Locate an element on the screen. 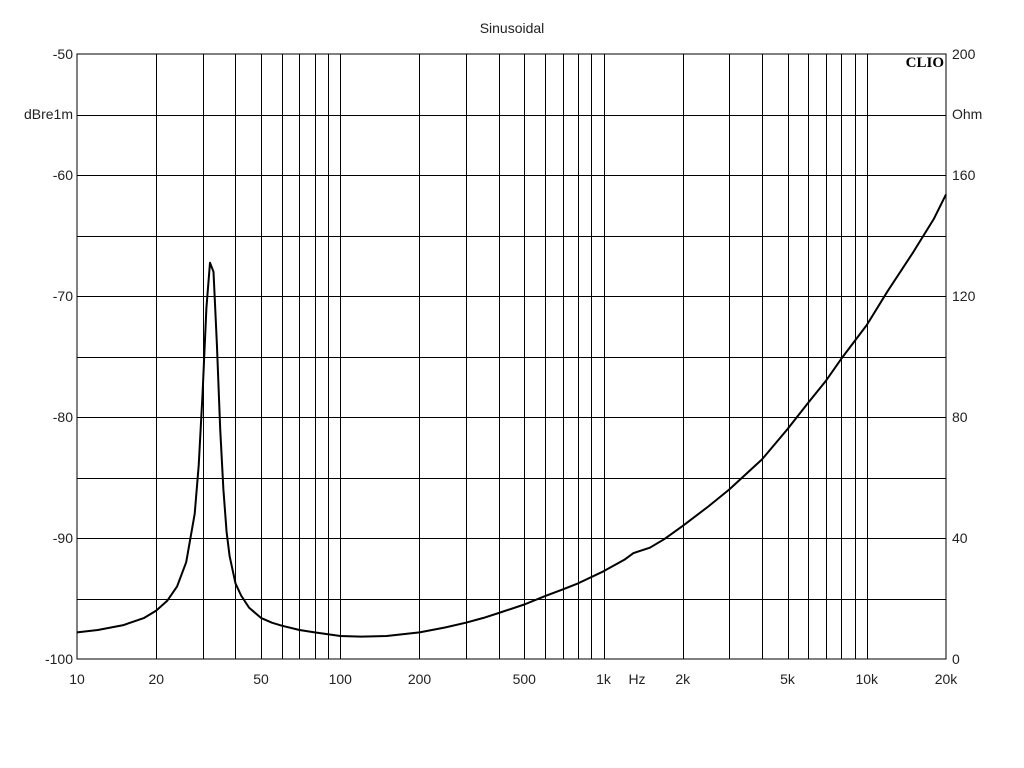  x-tick-label: 200 is located at coordinates (420, 679).